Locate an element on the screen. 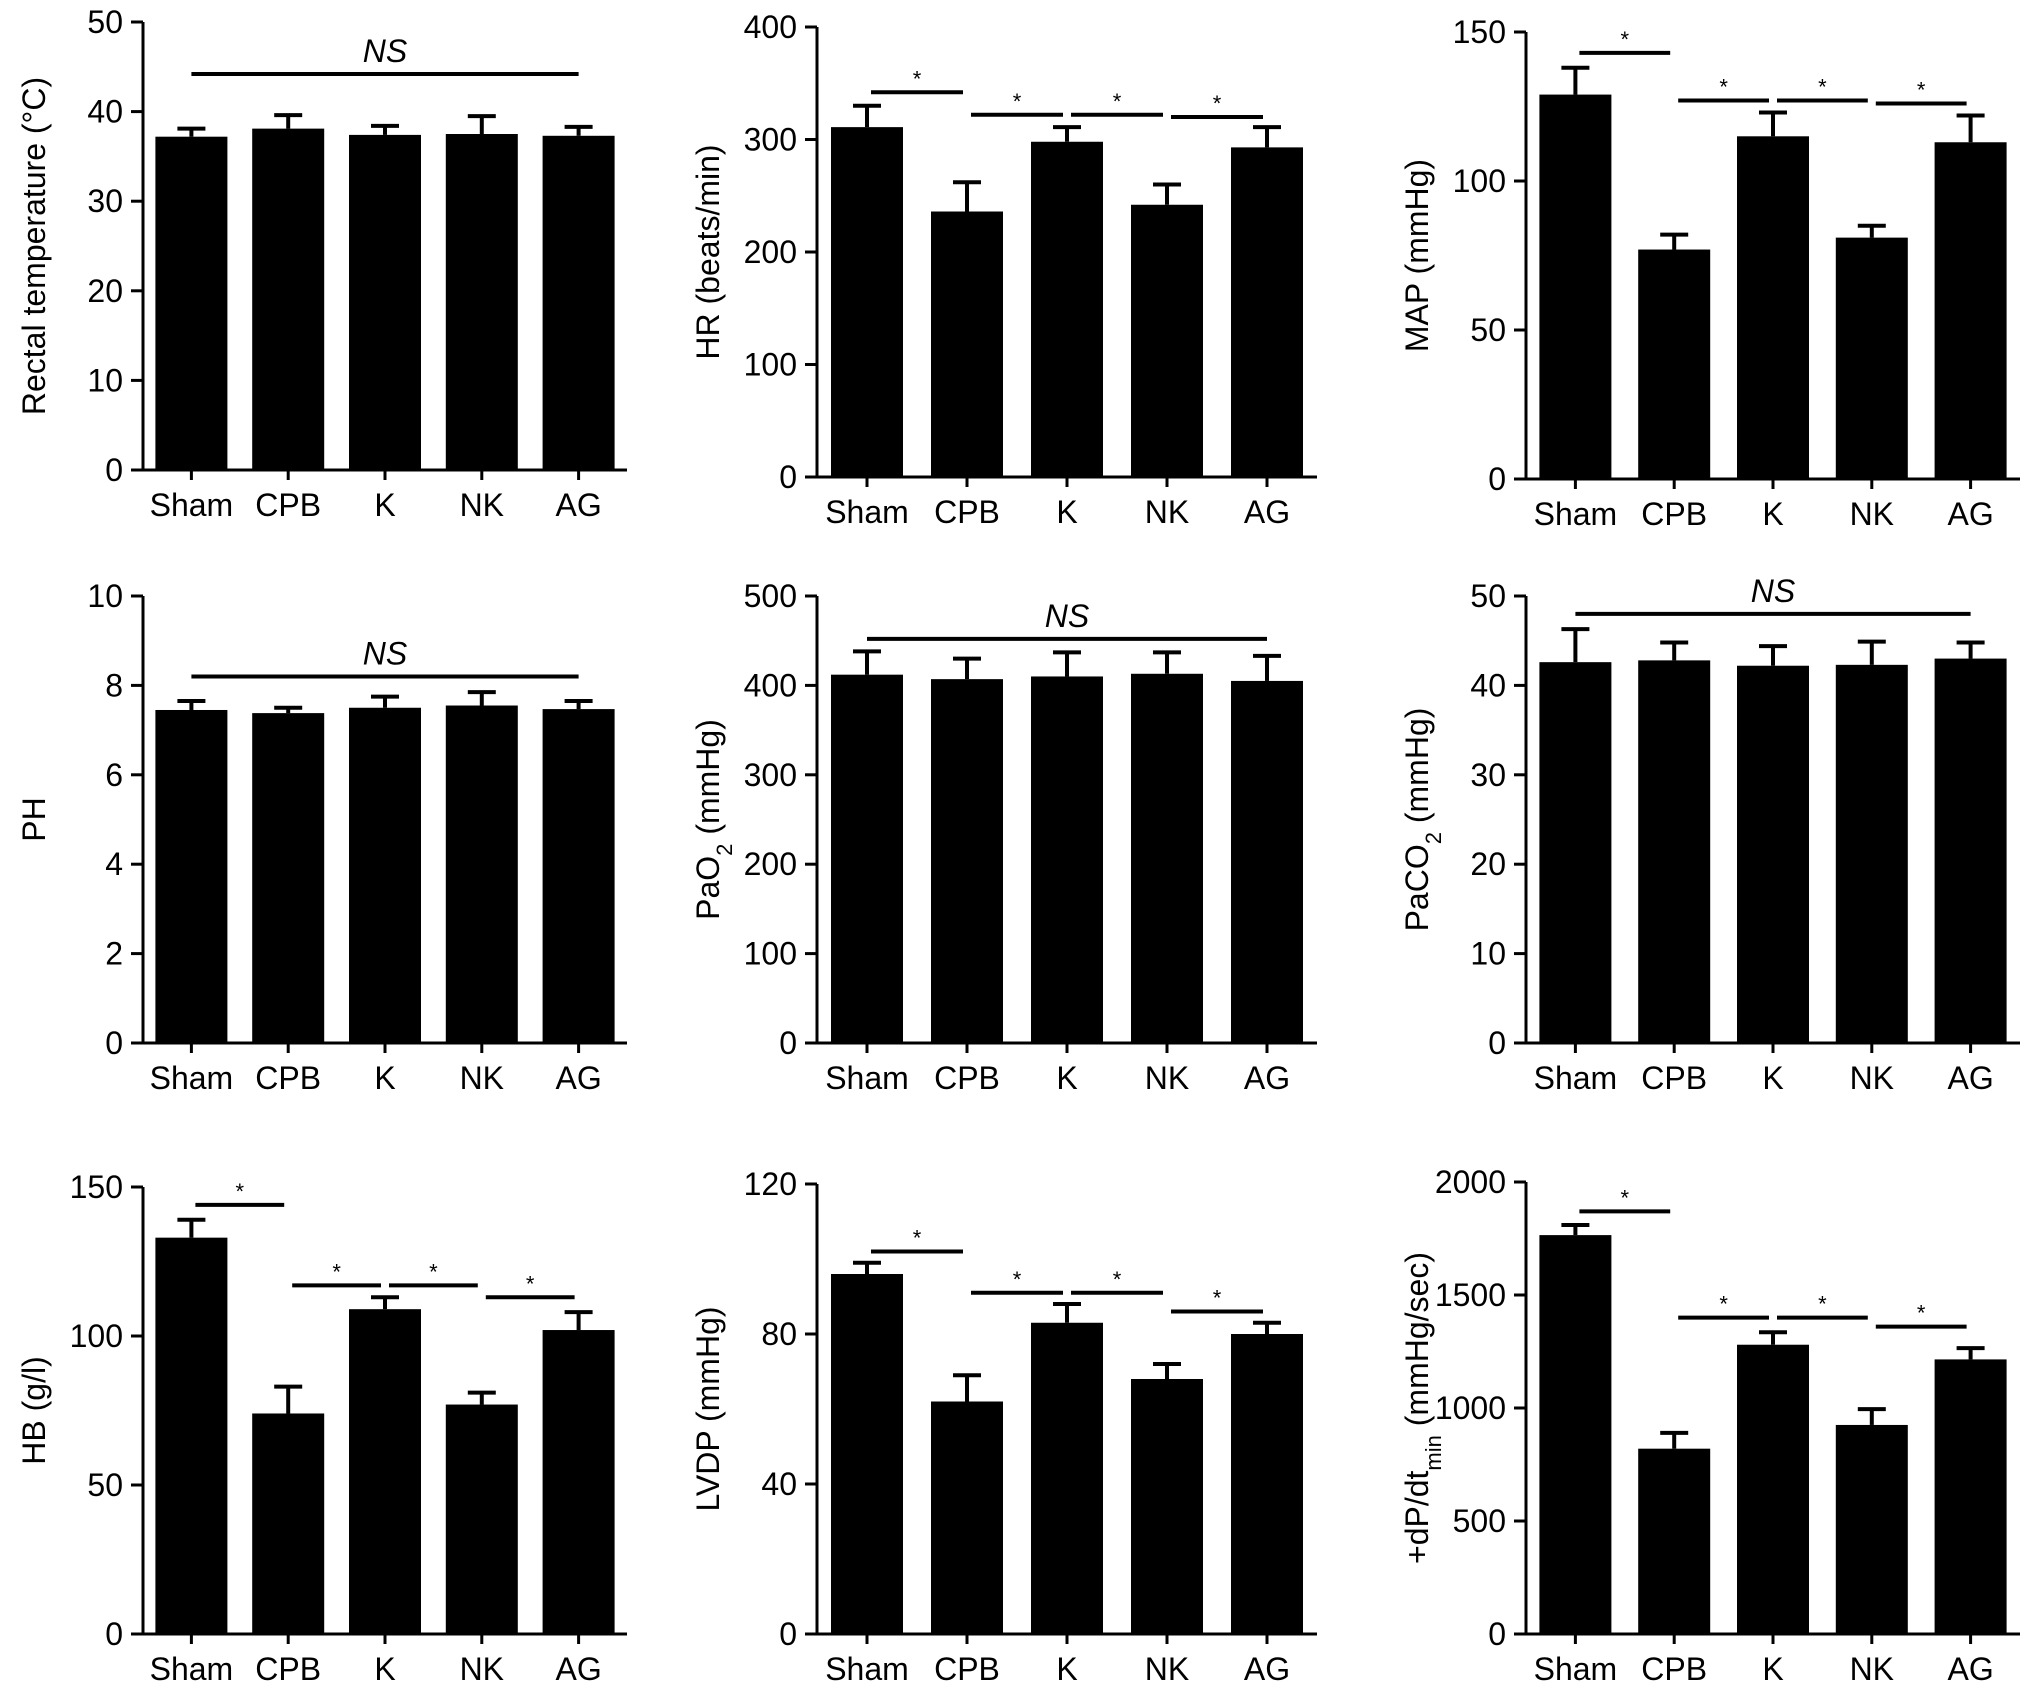  y-tick-label: 500 is located at coordinates (1479, 1521).